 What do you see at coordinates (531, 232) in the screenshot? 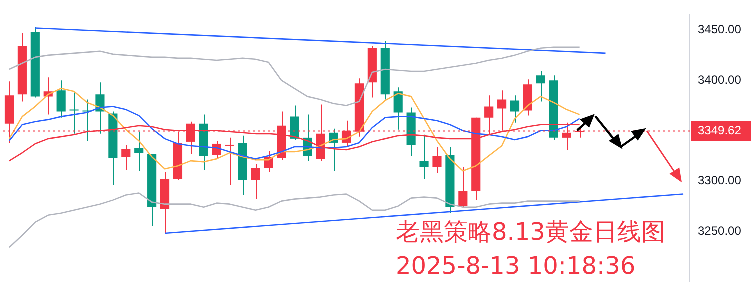
I see `text: 老黑策略8.13黄金日线图` at bounding box center [531, 232].